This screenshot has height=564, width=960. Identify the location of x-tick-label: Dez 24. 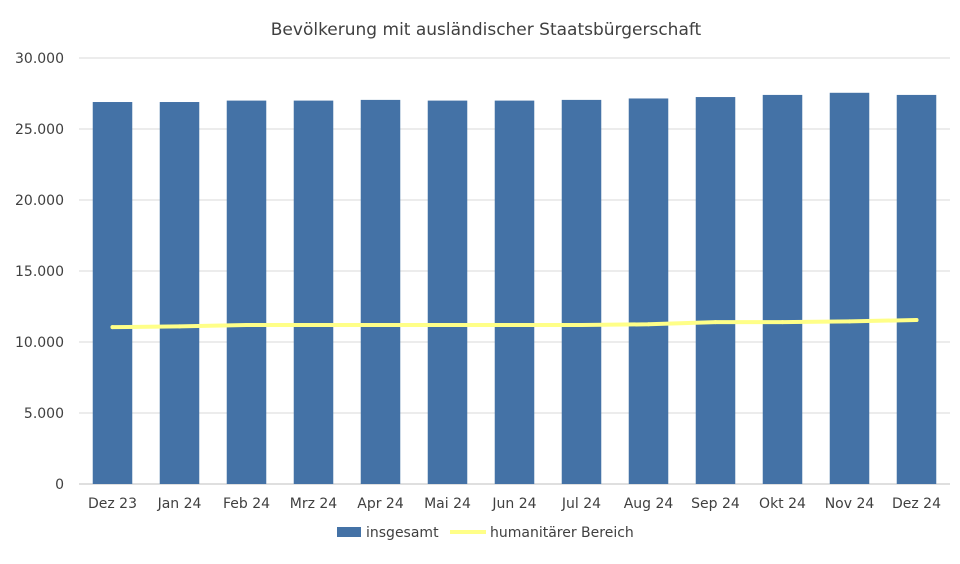
(916, 504).